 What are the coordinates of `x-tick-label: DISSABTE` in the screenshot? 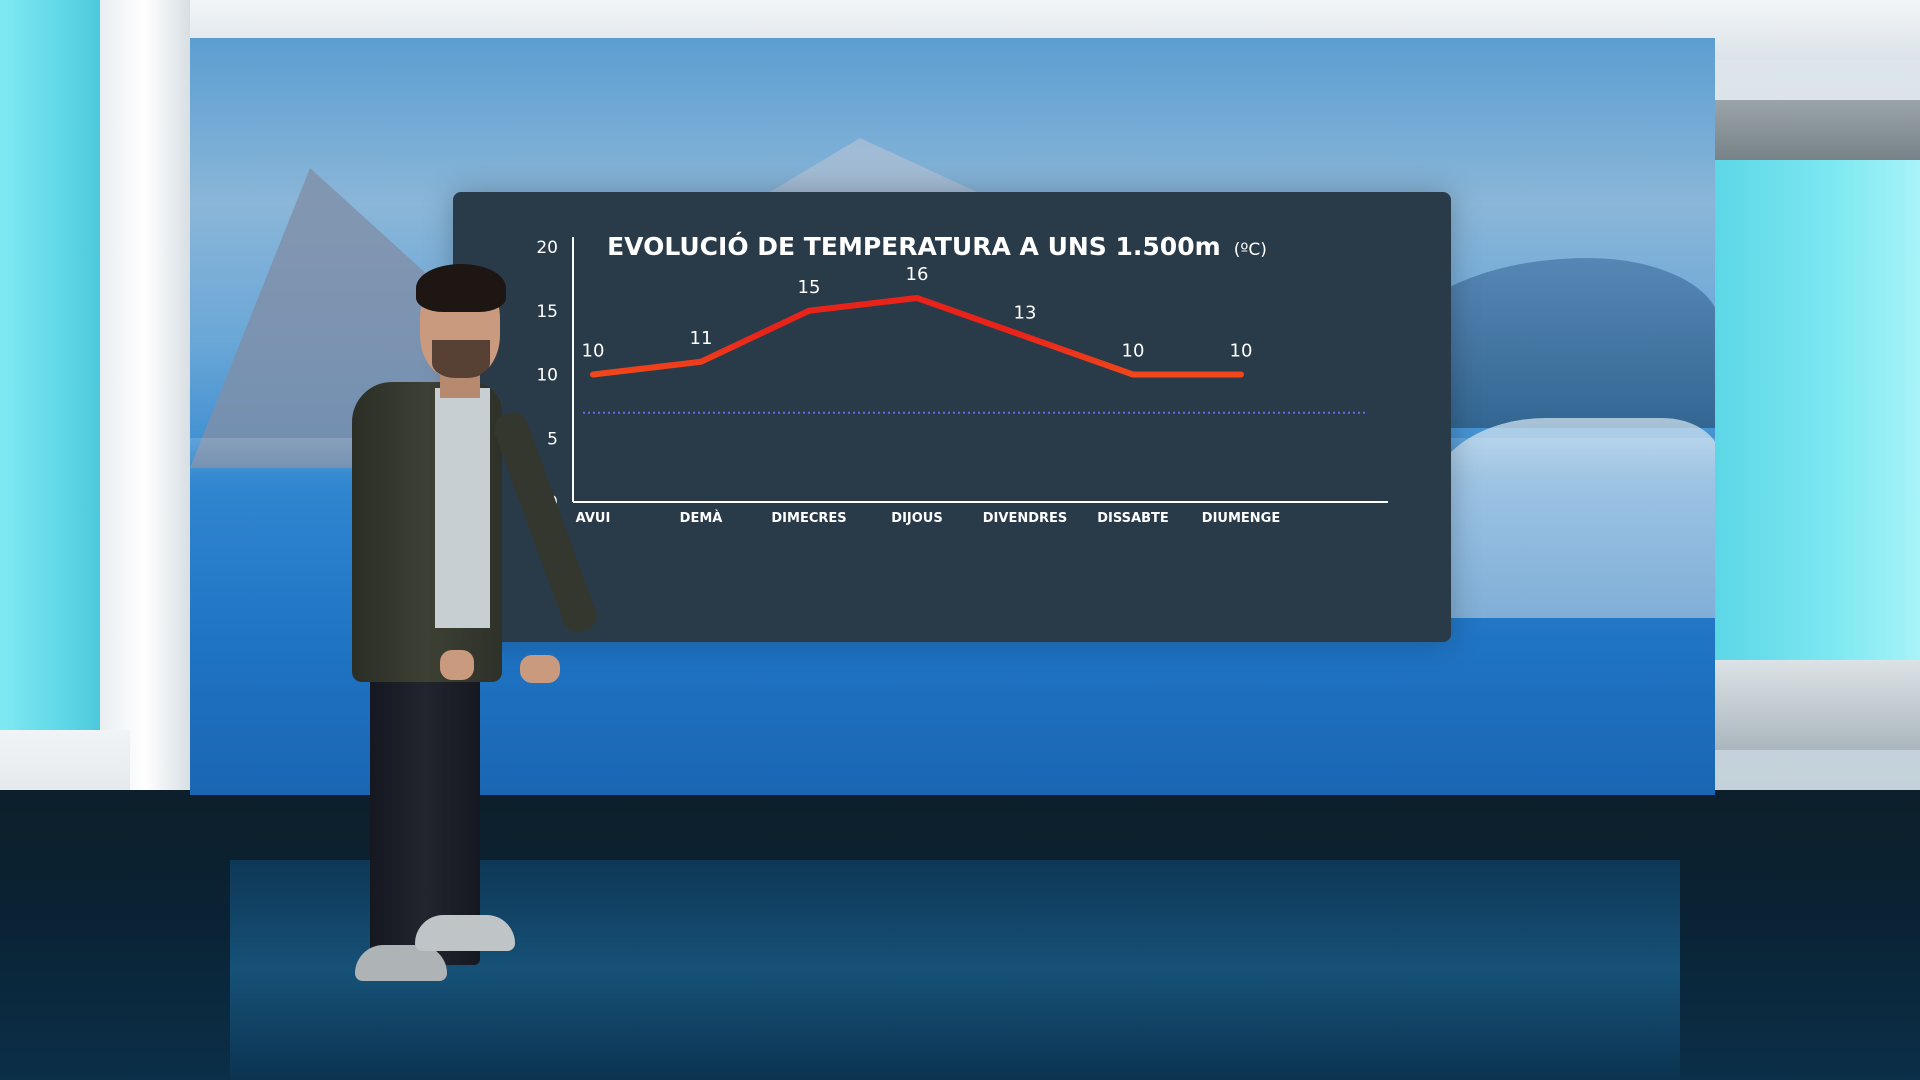 It's located at (1133, 518).